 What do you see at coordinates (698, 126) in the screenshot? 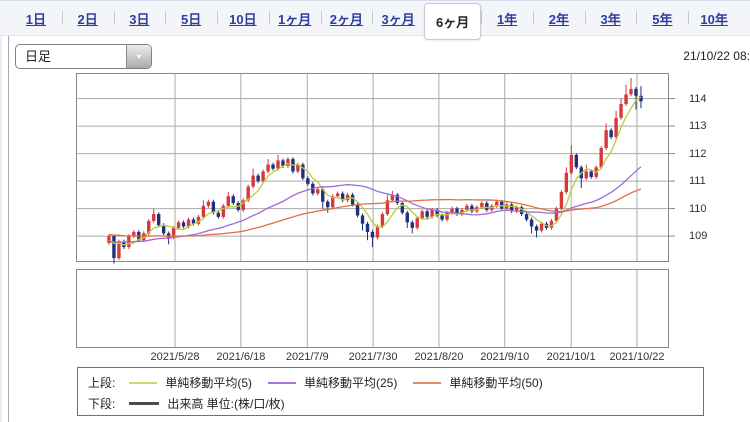
I see `price-axis-label: 113` at bounding box center [698, 126].